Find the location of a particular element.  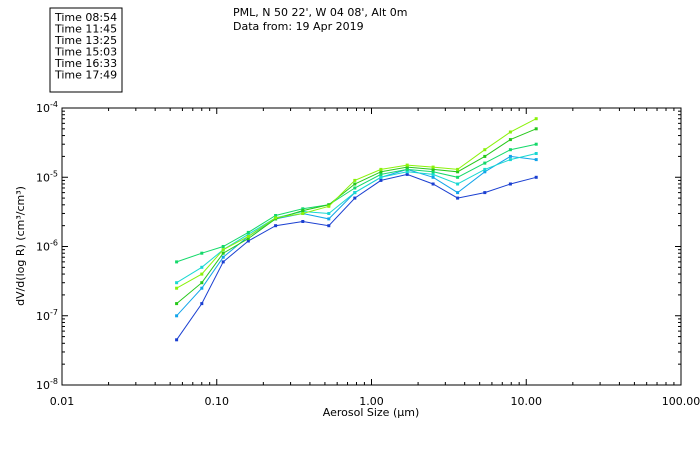

x-tick-label: 100.00 is located at coordinates (681, 401).